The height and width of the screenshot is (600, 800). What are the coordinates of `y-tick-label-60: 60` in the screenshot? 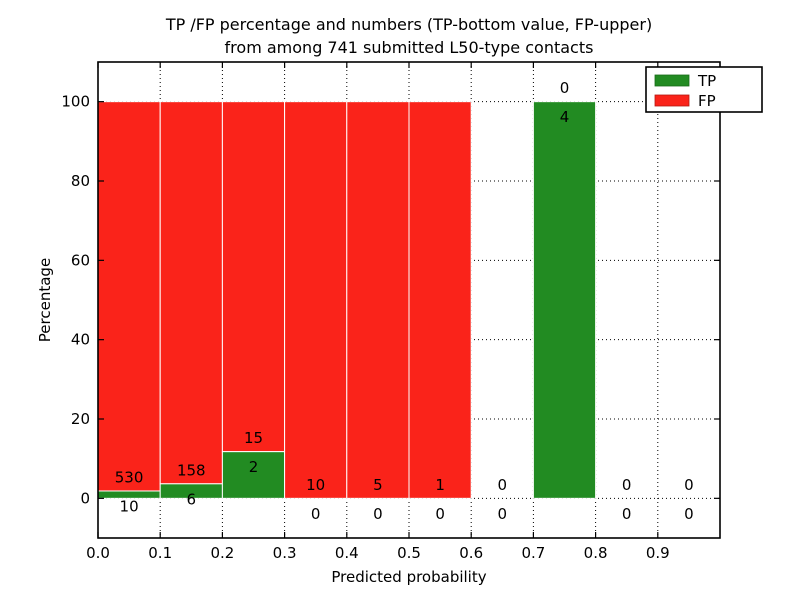 It's located at (80, 260).